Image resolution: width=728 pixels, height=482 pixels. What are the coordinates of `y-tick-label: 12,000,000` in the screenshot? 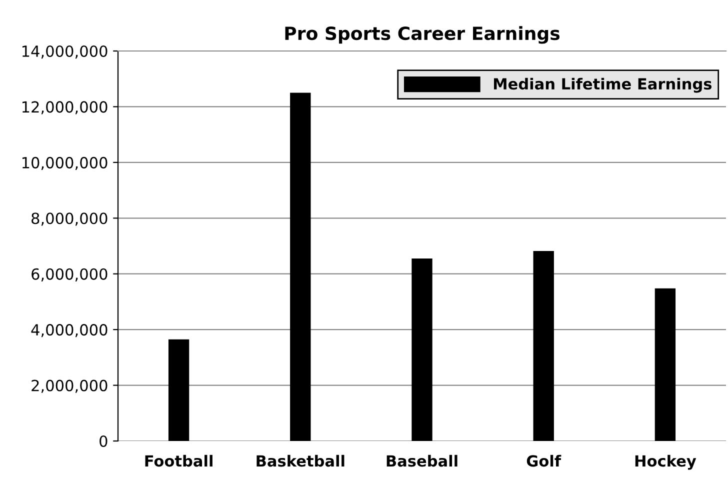 It's located at (65, 107).